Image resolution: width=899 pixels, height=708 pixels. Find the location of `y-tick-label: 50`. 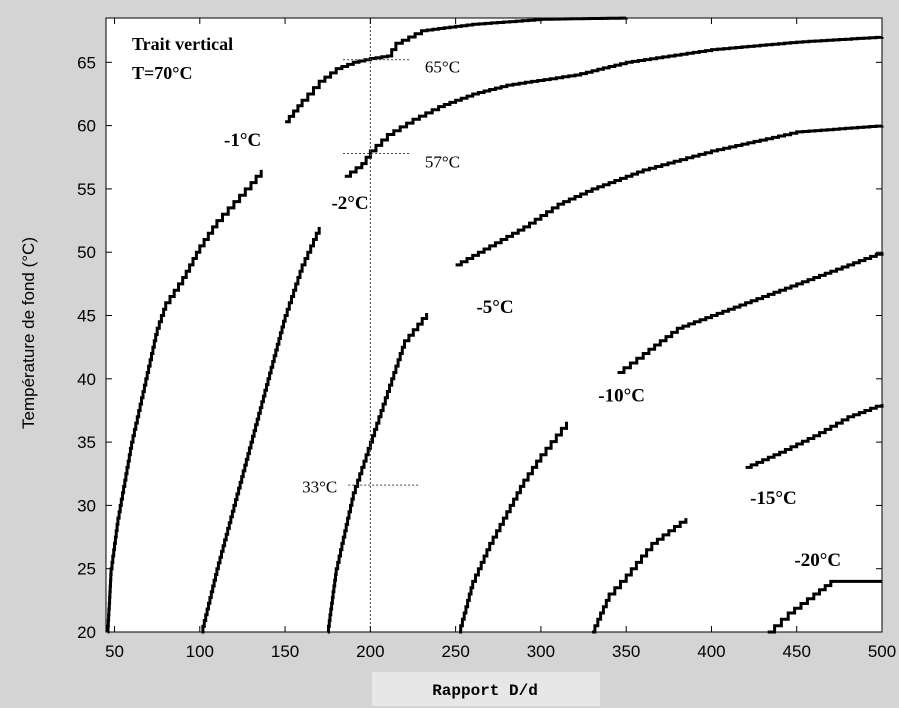

y-tick-label: 50 is located at coordinates (86, 252).